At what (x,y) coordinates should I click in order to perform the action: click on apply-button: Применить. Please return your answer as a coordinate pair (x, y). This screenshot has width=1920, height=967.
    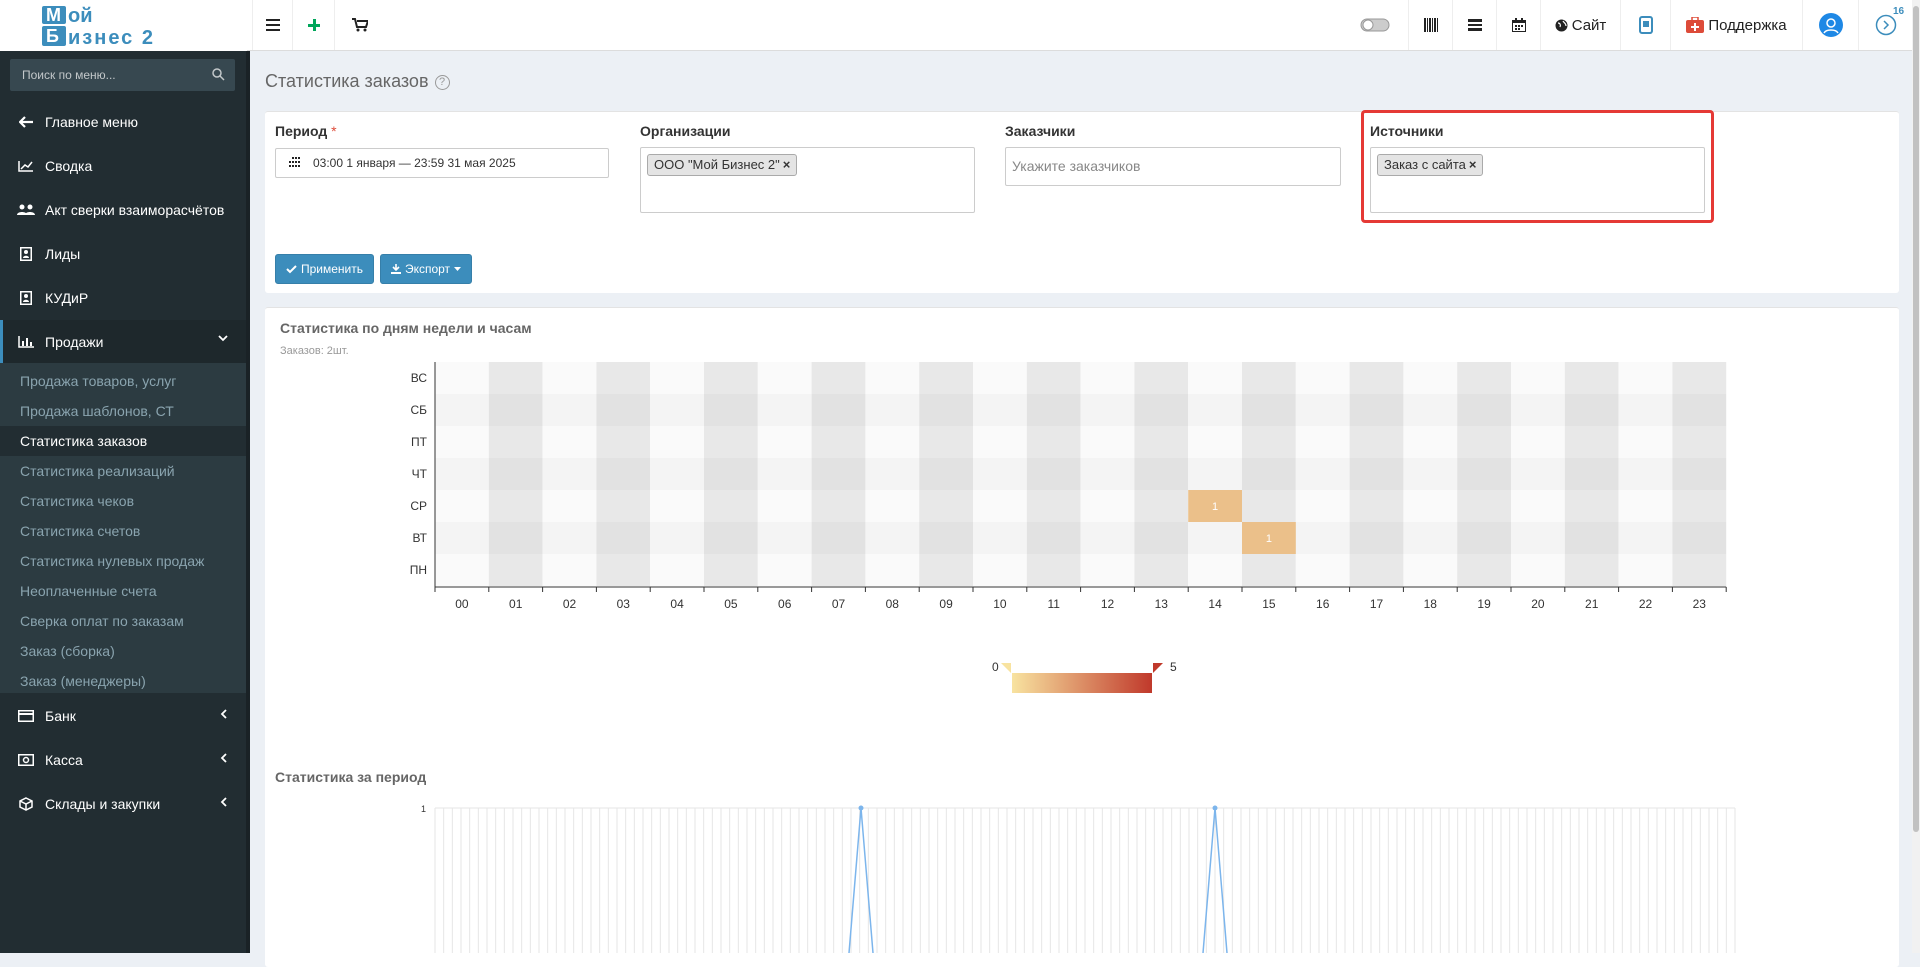
    Looking at the image, I should click on (324, 269).